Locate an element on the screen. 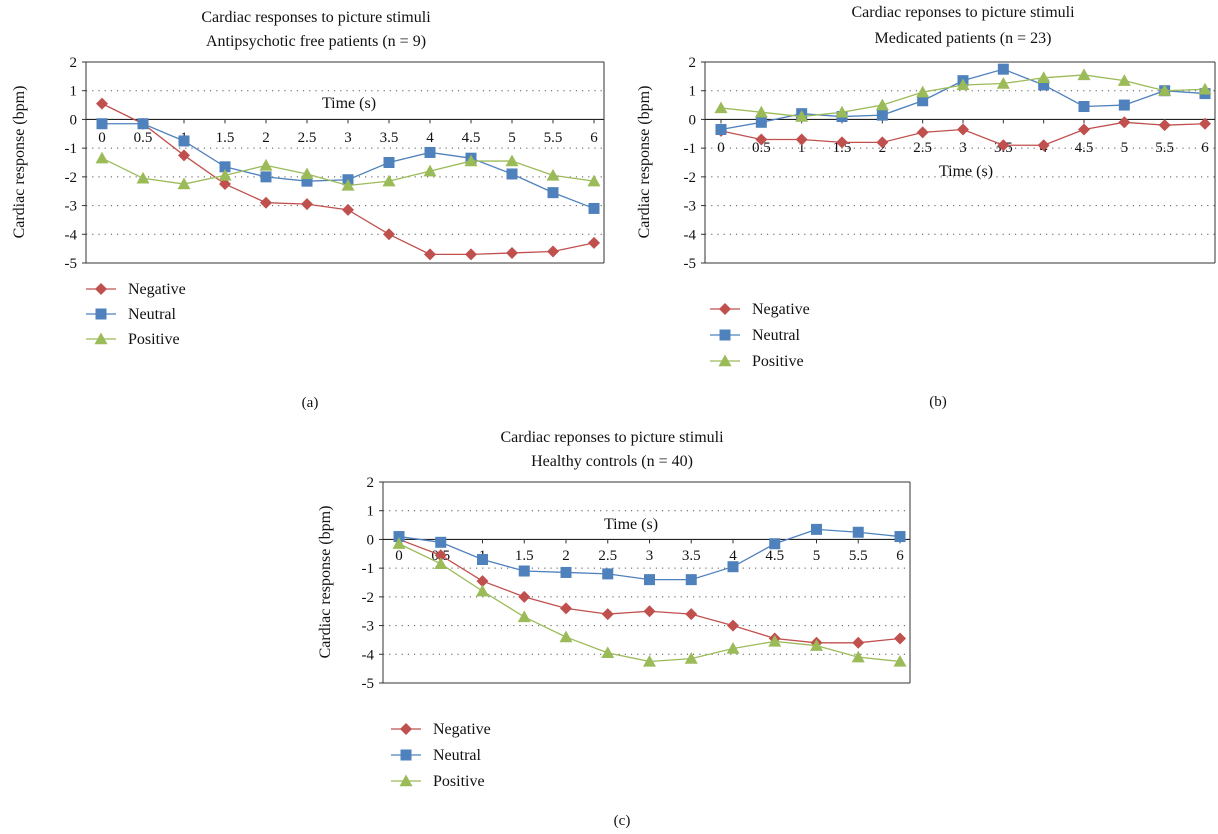 The width and height of the screenshot is (1218, 834). chart-title: Cardiac reponses to picture stimuli is located at coordinates (963, 12).